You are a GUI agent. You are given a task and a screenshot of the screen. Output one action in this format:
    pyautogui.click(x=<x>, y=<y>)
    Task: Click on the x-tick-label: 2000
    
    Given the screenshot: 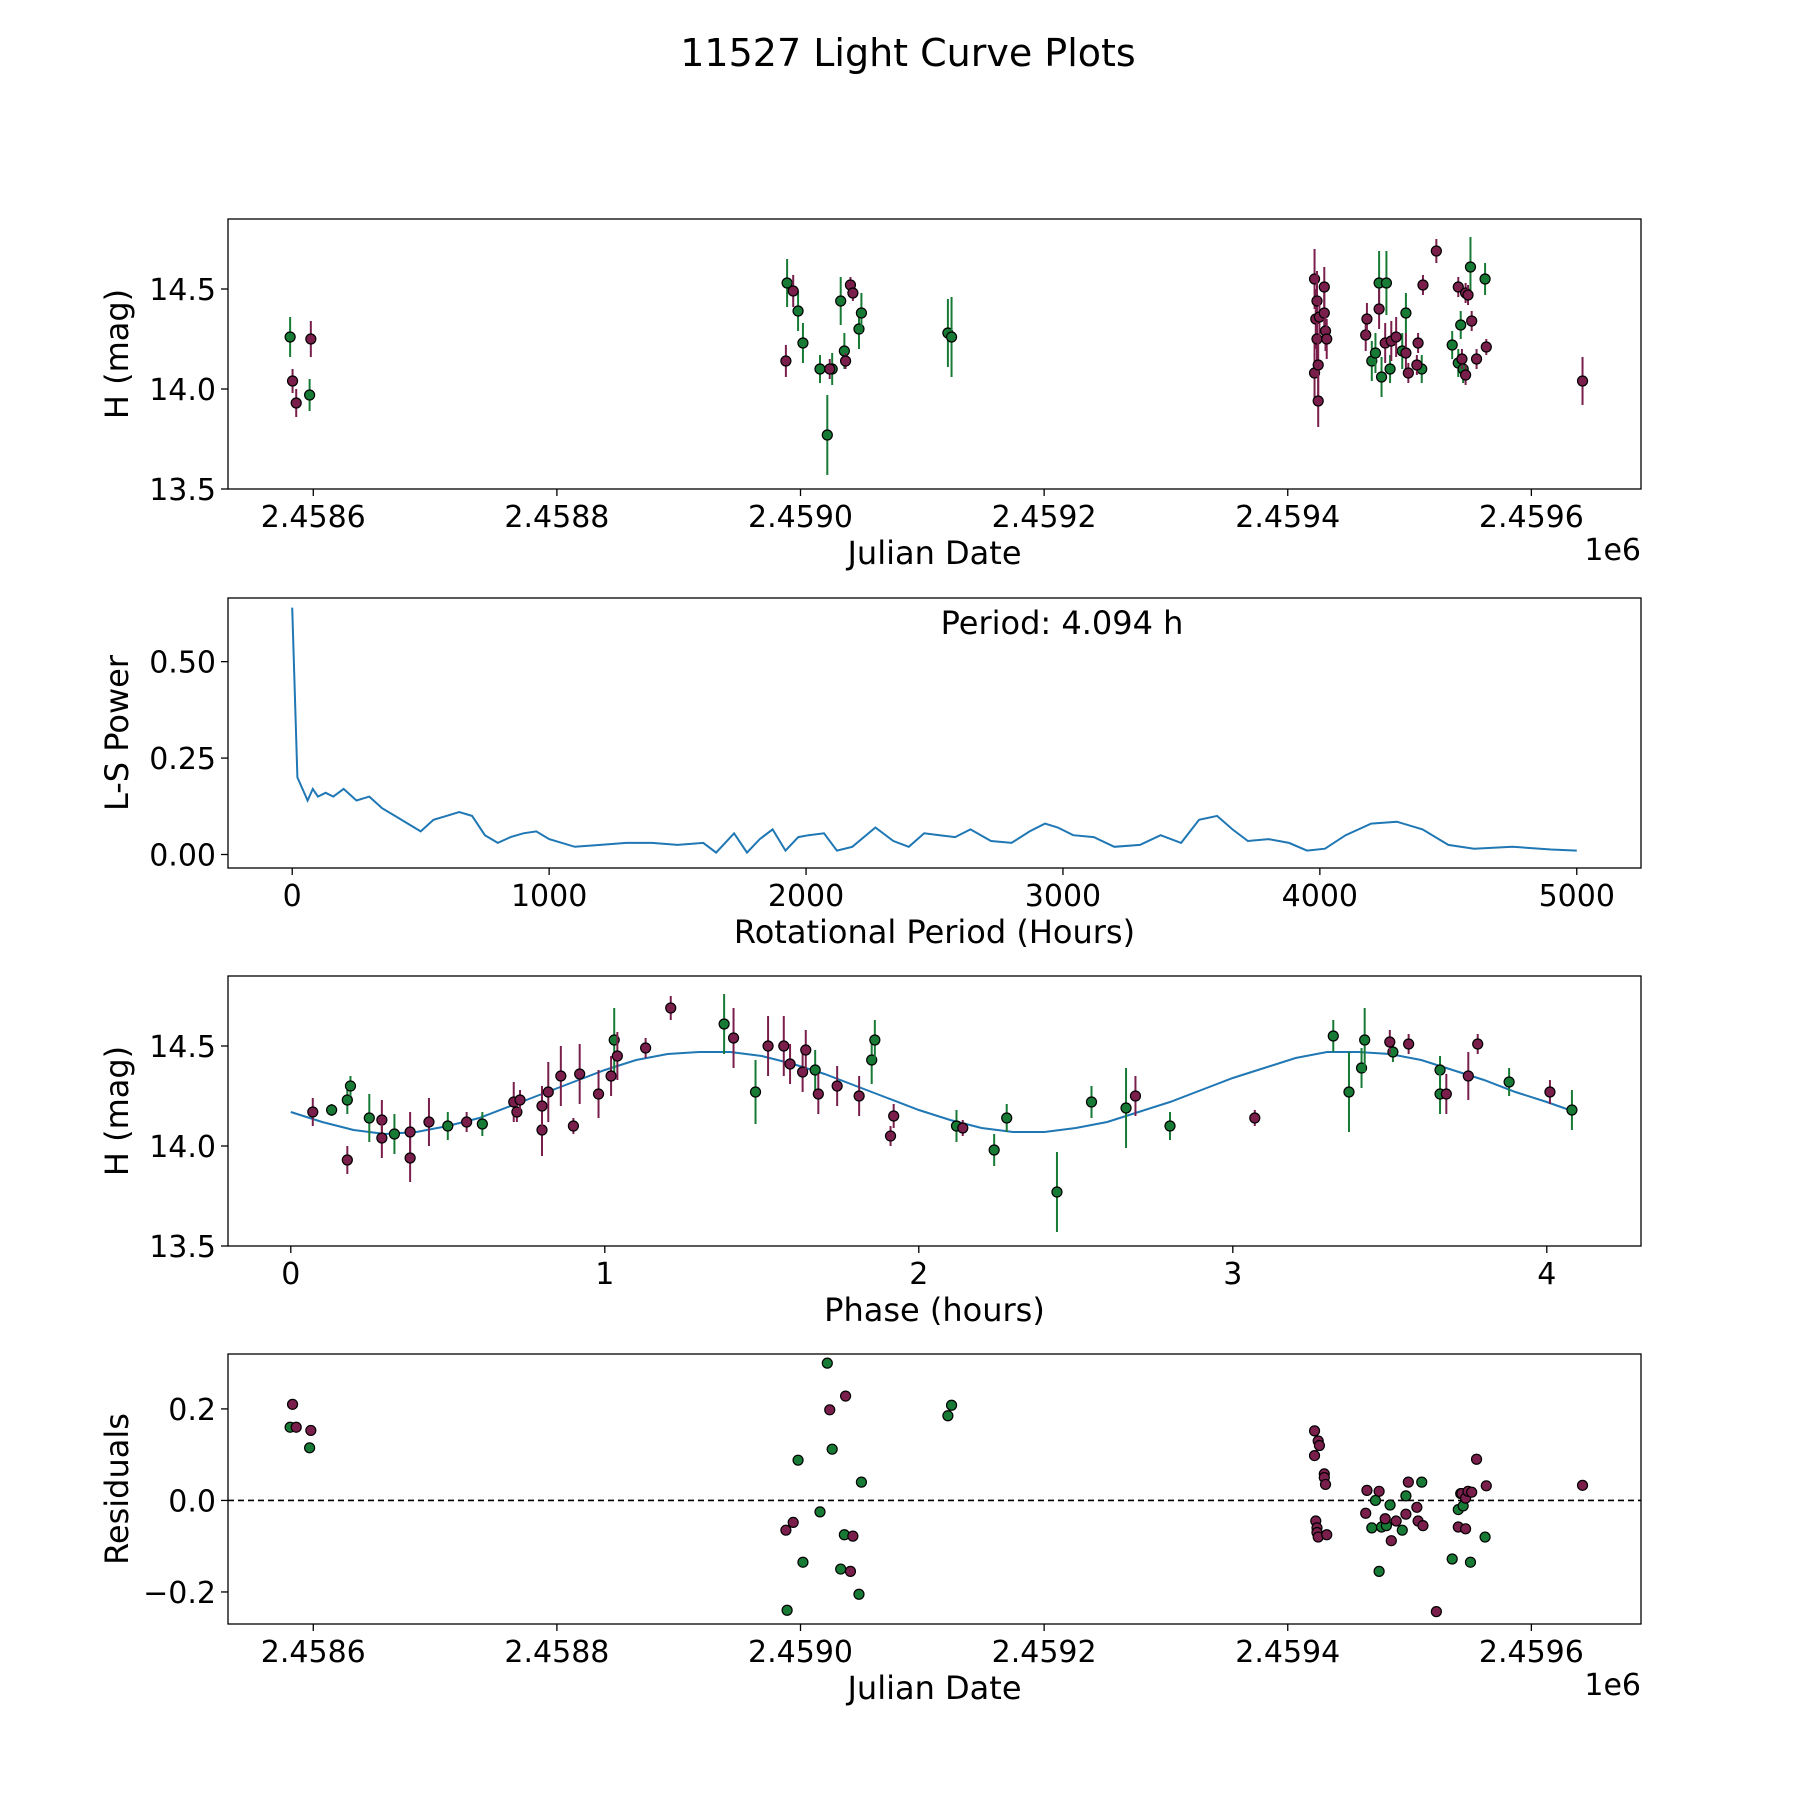 What is the action you would take?
    pyautogui.click(x=806, y=896)
    